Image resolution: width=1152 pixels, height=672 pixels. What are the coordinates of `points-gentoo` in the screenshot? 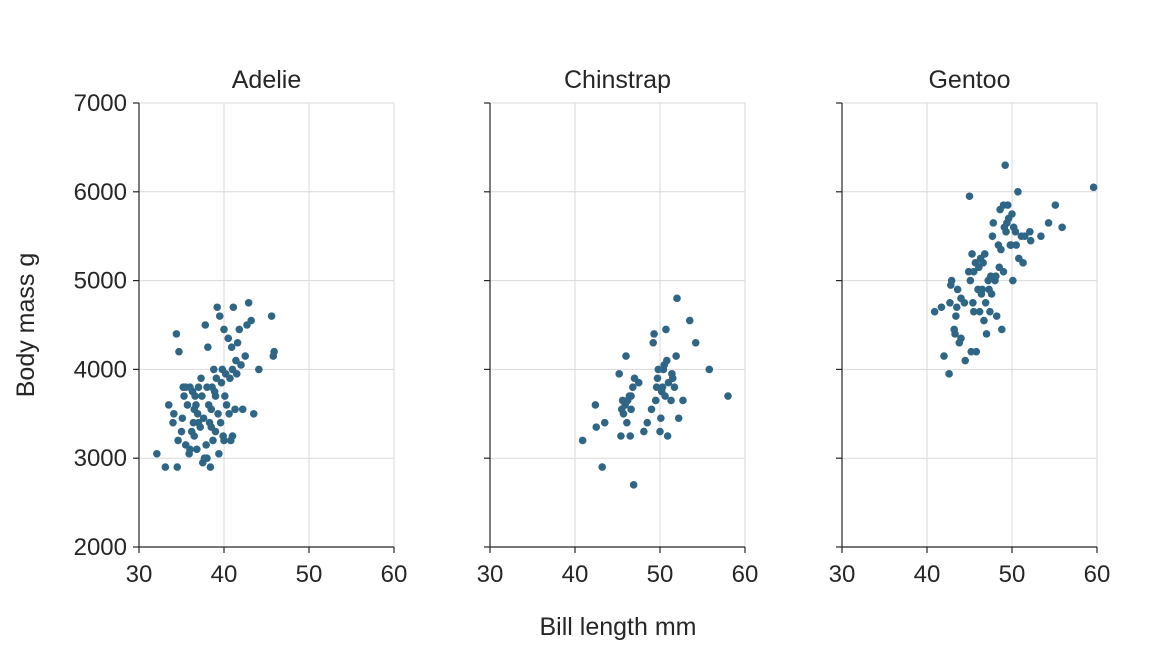 It's located at (1014, 269).